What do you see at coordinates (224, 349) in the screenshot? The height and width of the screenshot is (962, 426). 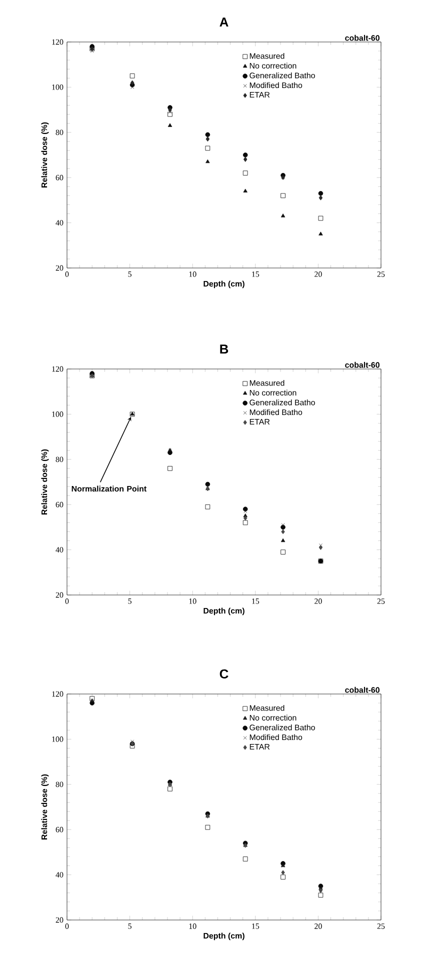 I see `chart-title: B` at bounding box center [224, 349].